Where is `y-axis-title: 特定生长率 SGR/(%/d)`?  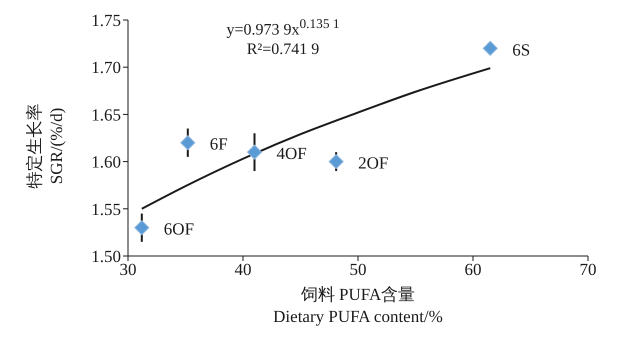
y-axis-title: 特定生长率 SGR/(%/d) is located at coordinates (45, 146).